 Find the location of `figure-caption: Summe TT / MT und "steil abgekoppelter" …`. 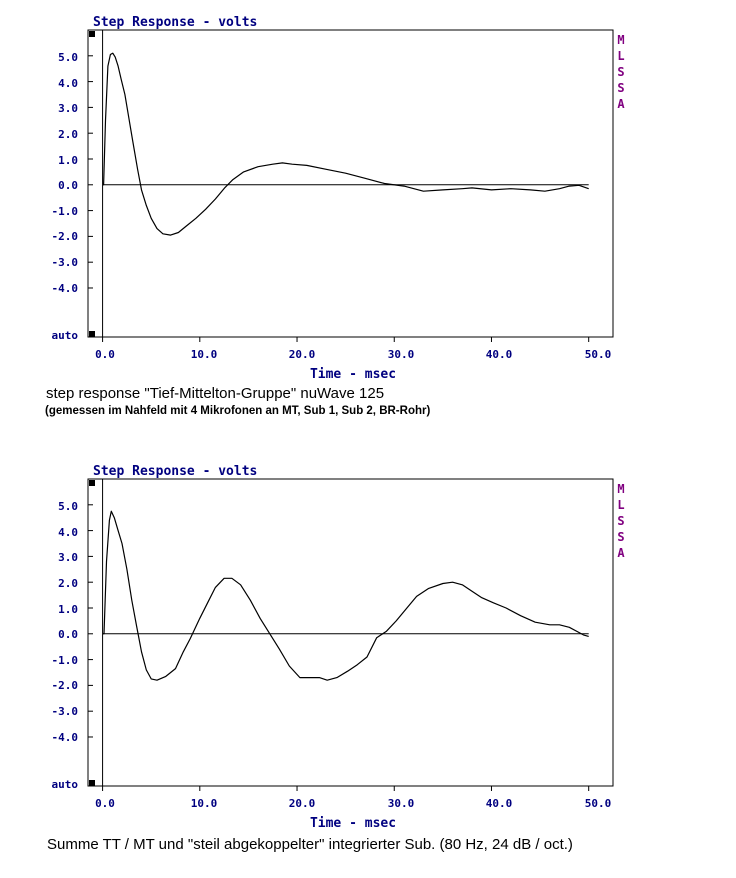

figure-caption: Summe TT / MT und "steil abgekoppelter" … is located at coordinates (310, 844).